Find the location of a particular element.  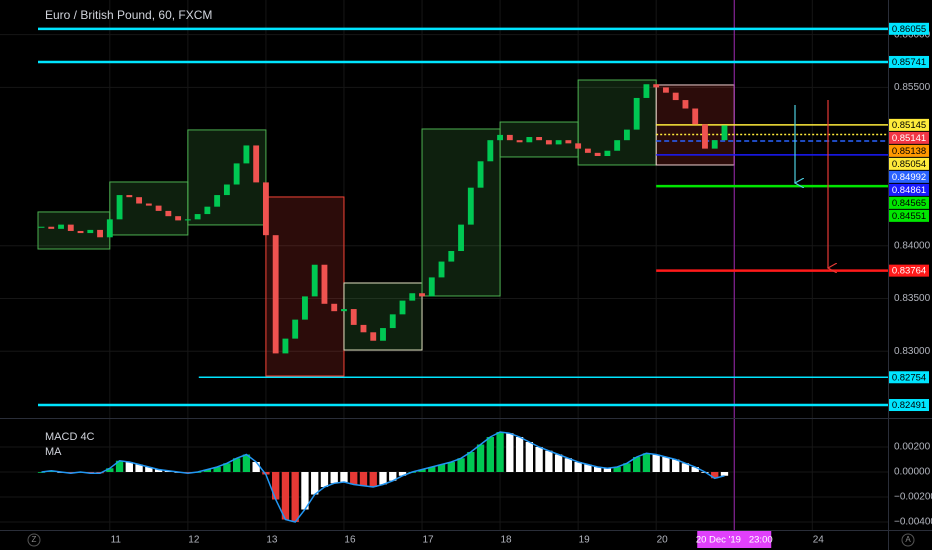

cursor-label-bg is located at coordinates (734, 539).